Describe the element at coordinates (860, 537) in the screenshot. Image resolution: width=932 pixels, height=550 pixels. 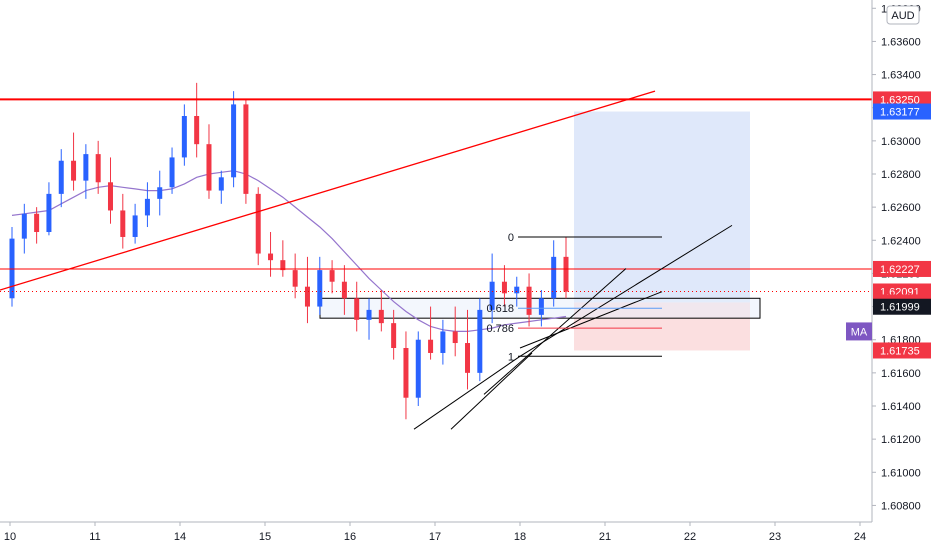
I see `time-tick-label: 24` at that location.